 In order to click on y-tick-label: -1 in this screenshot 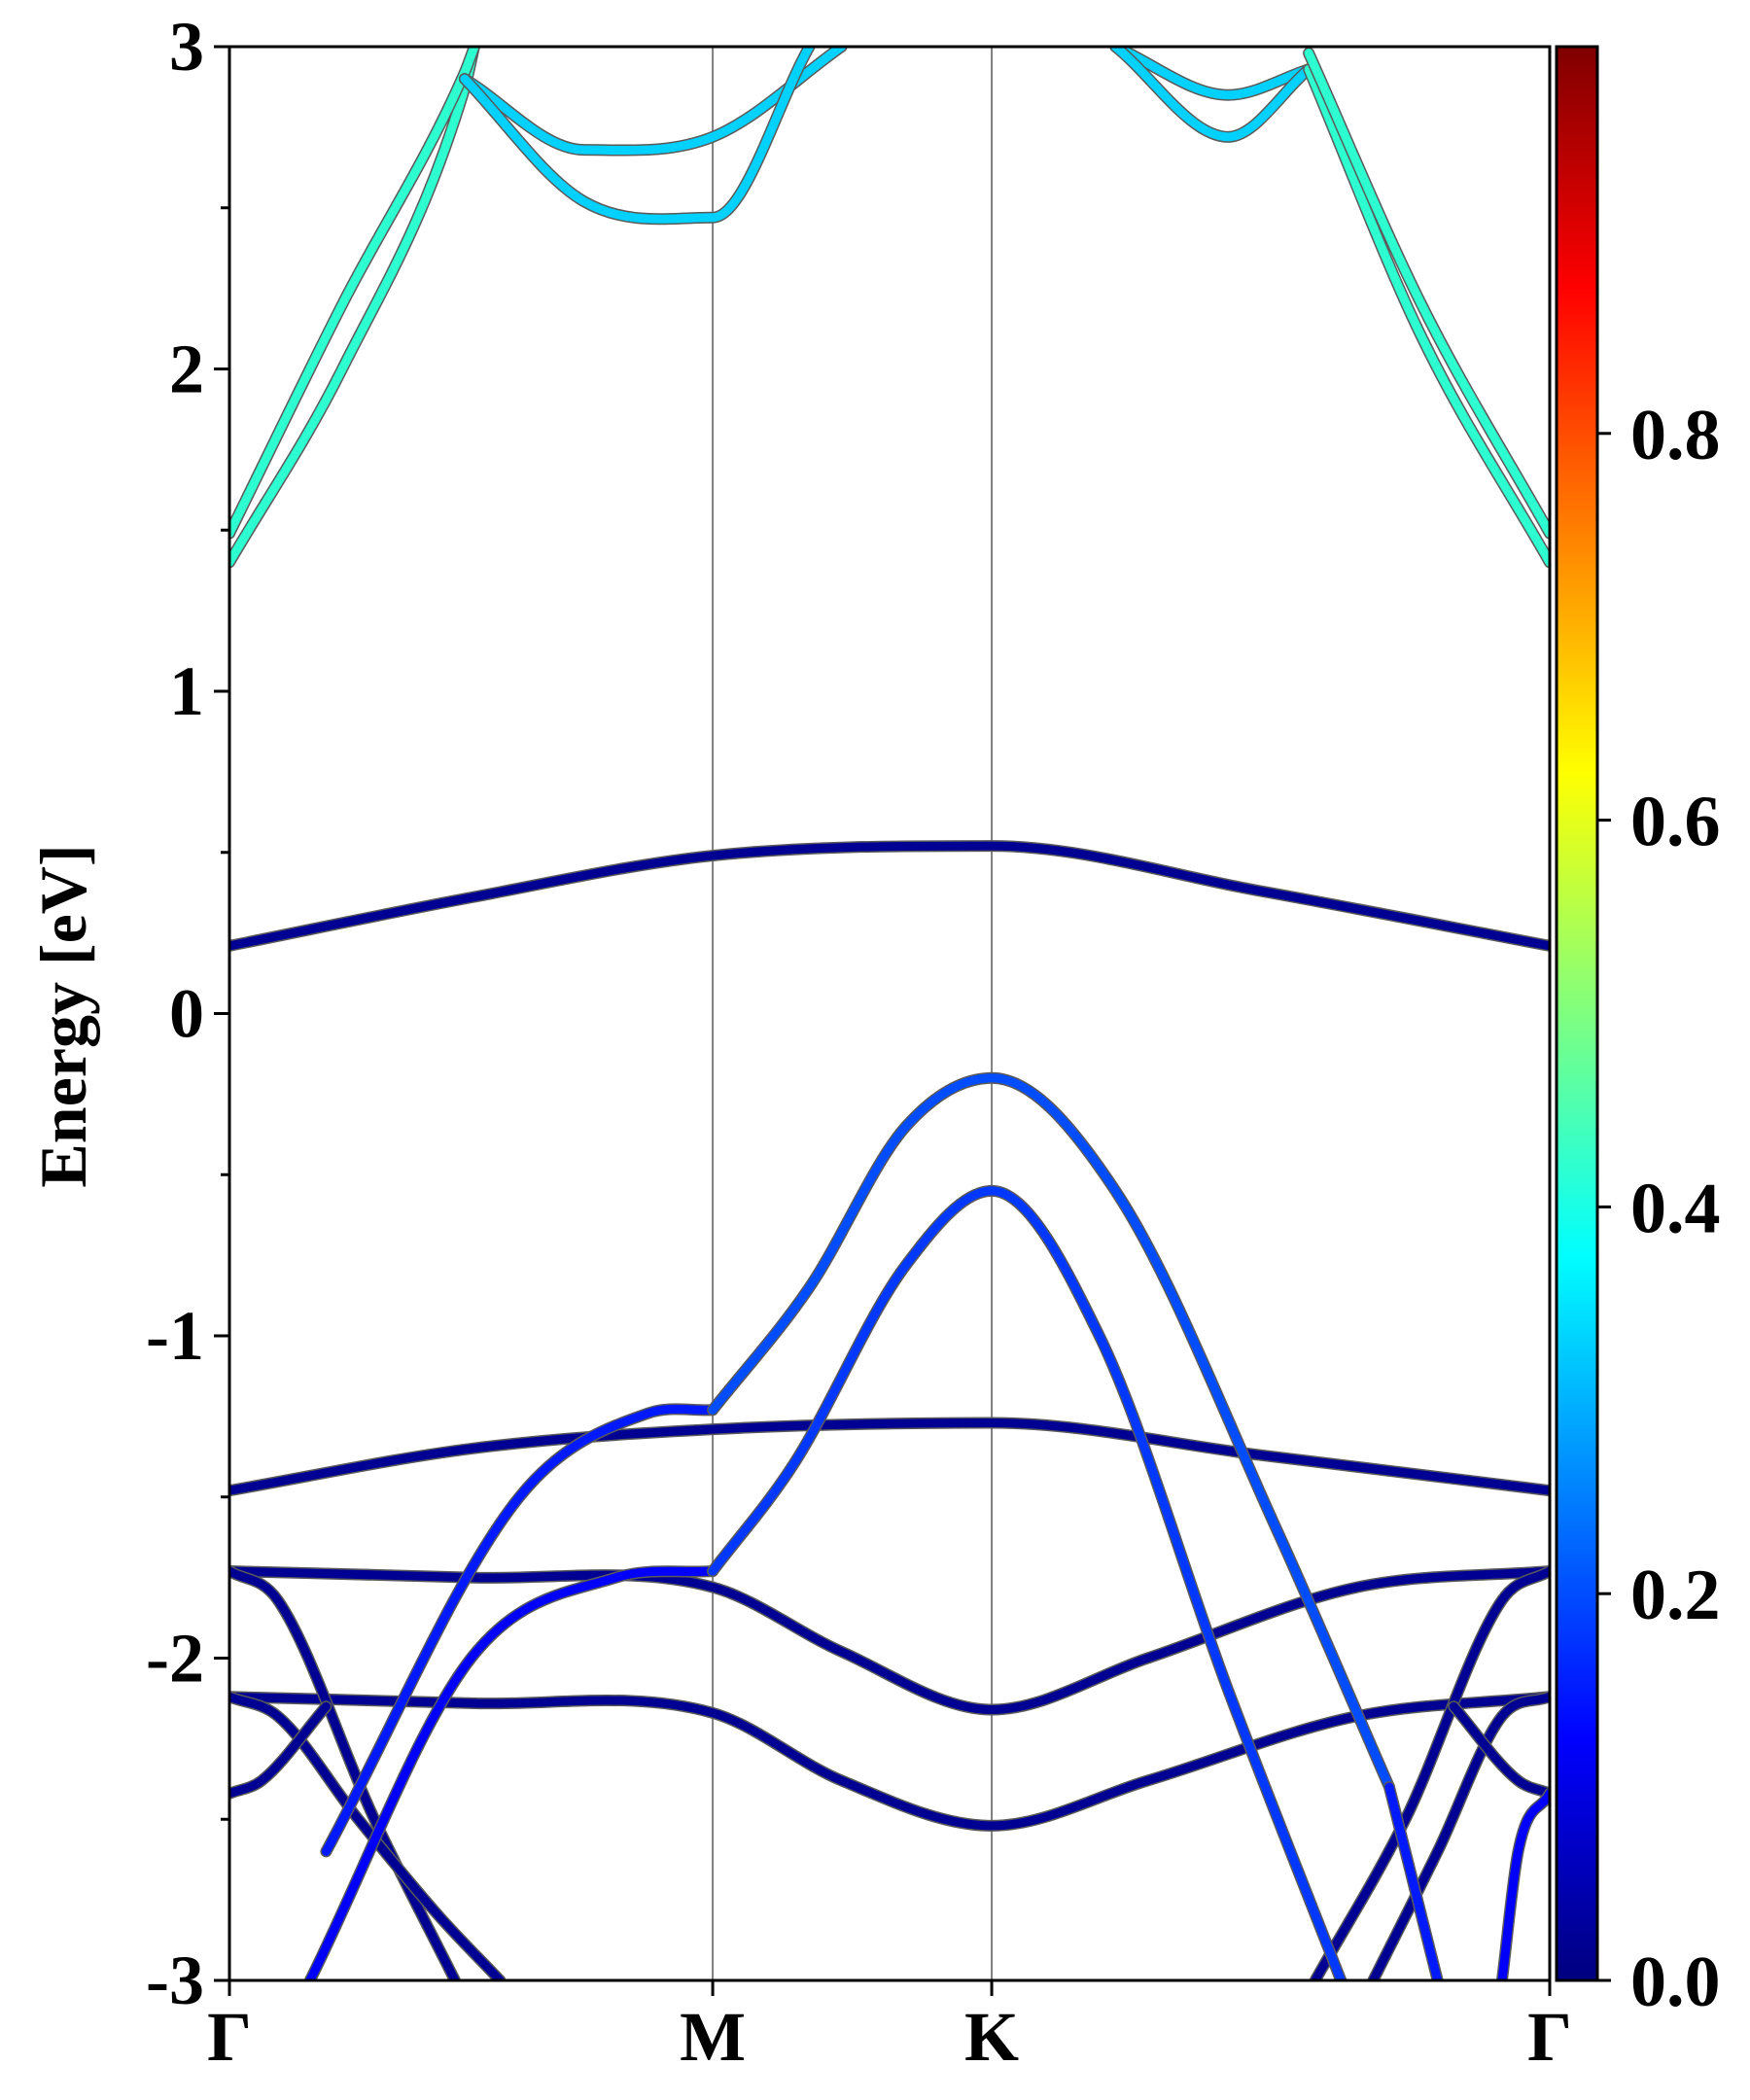, I will do `click(175, 1336)`.